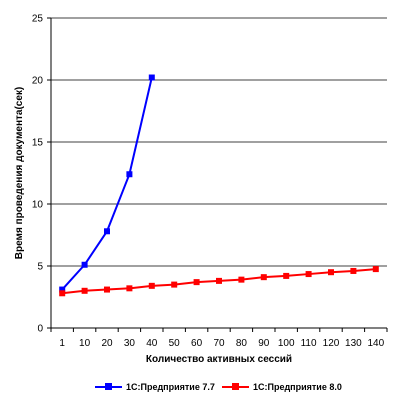  I want to click on legend: 1С:Предприятие 7.7 1С:Предприятие 8.0, so click(218, 387).